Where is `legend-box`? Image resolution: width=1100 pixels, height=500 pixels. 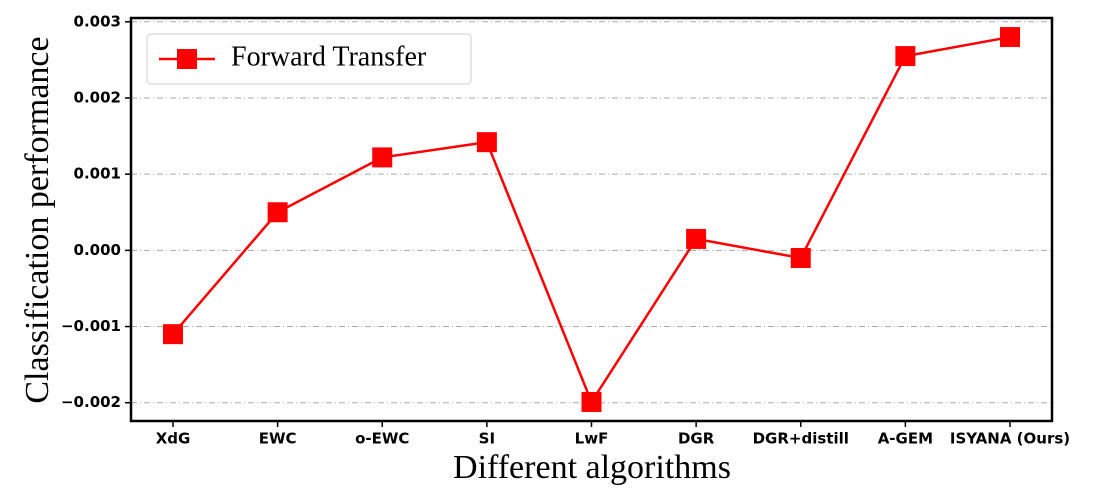
legend-box is located at coordinates (309, 59).